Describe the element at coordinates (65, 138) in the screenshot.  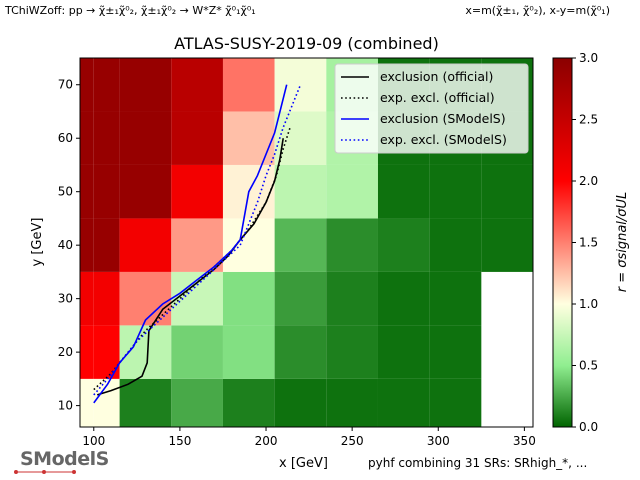
I see `y-tick-label: 60` at that location.